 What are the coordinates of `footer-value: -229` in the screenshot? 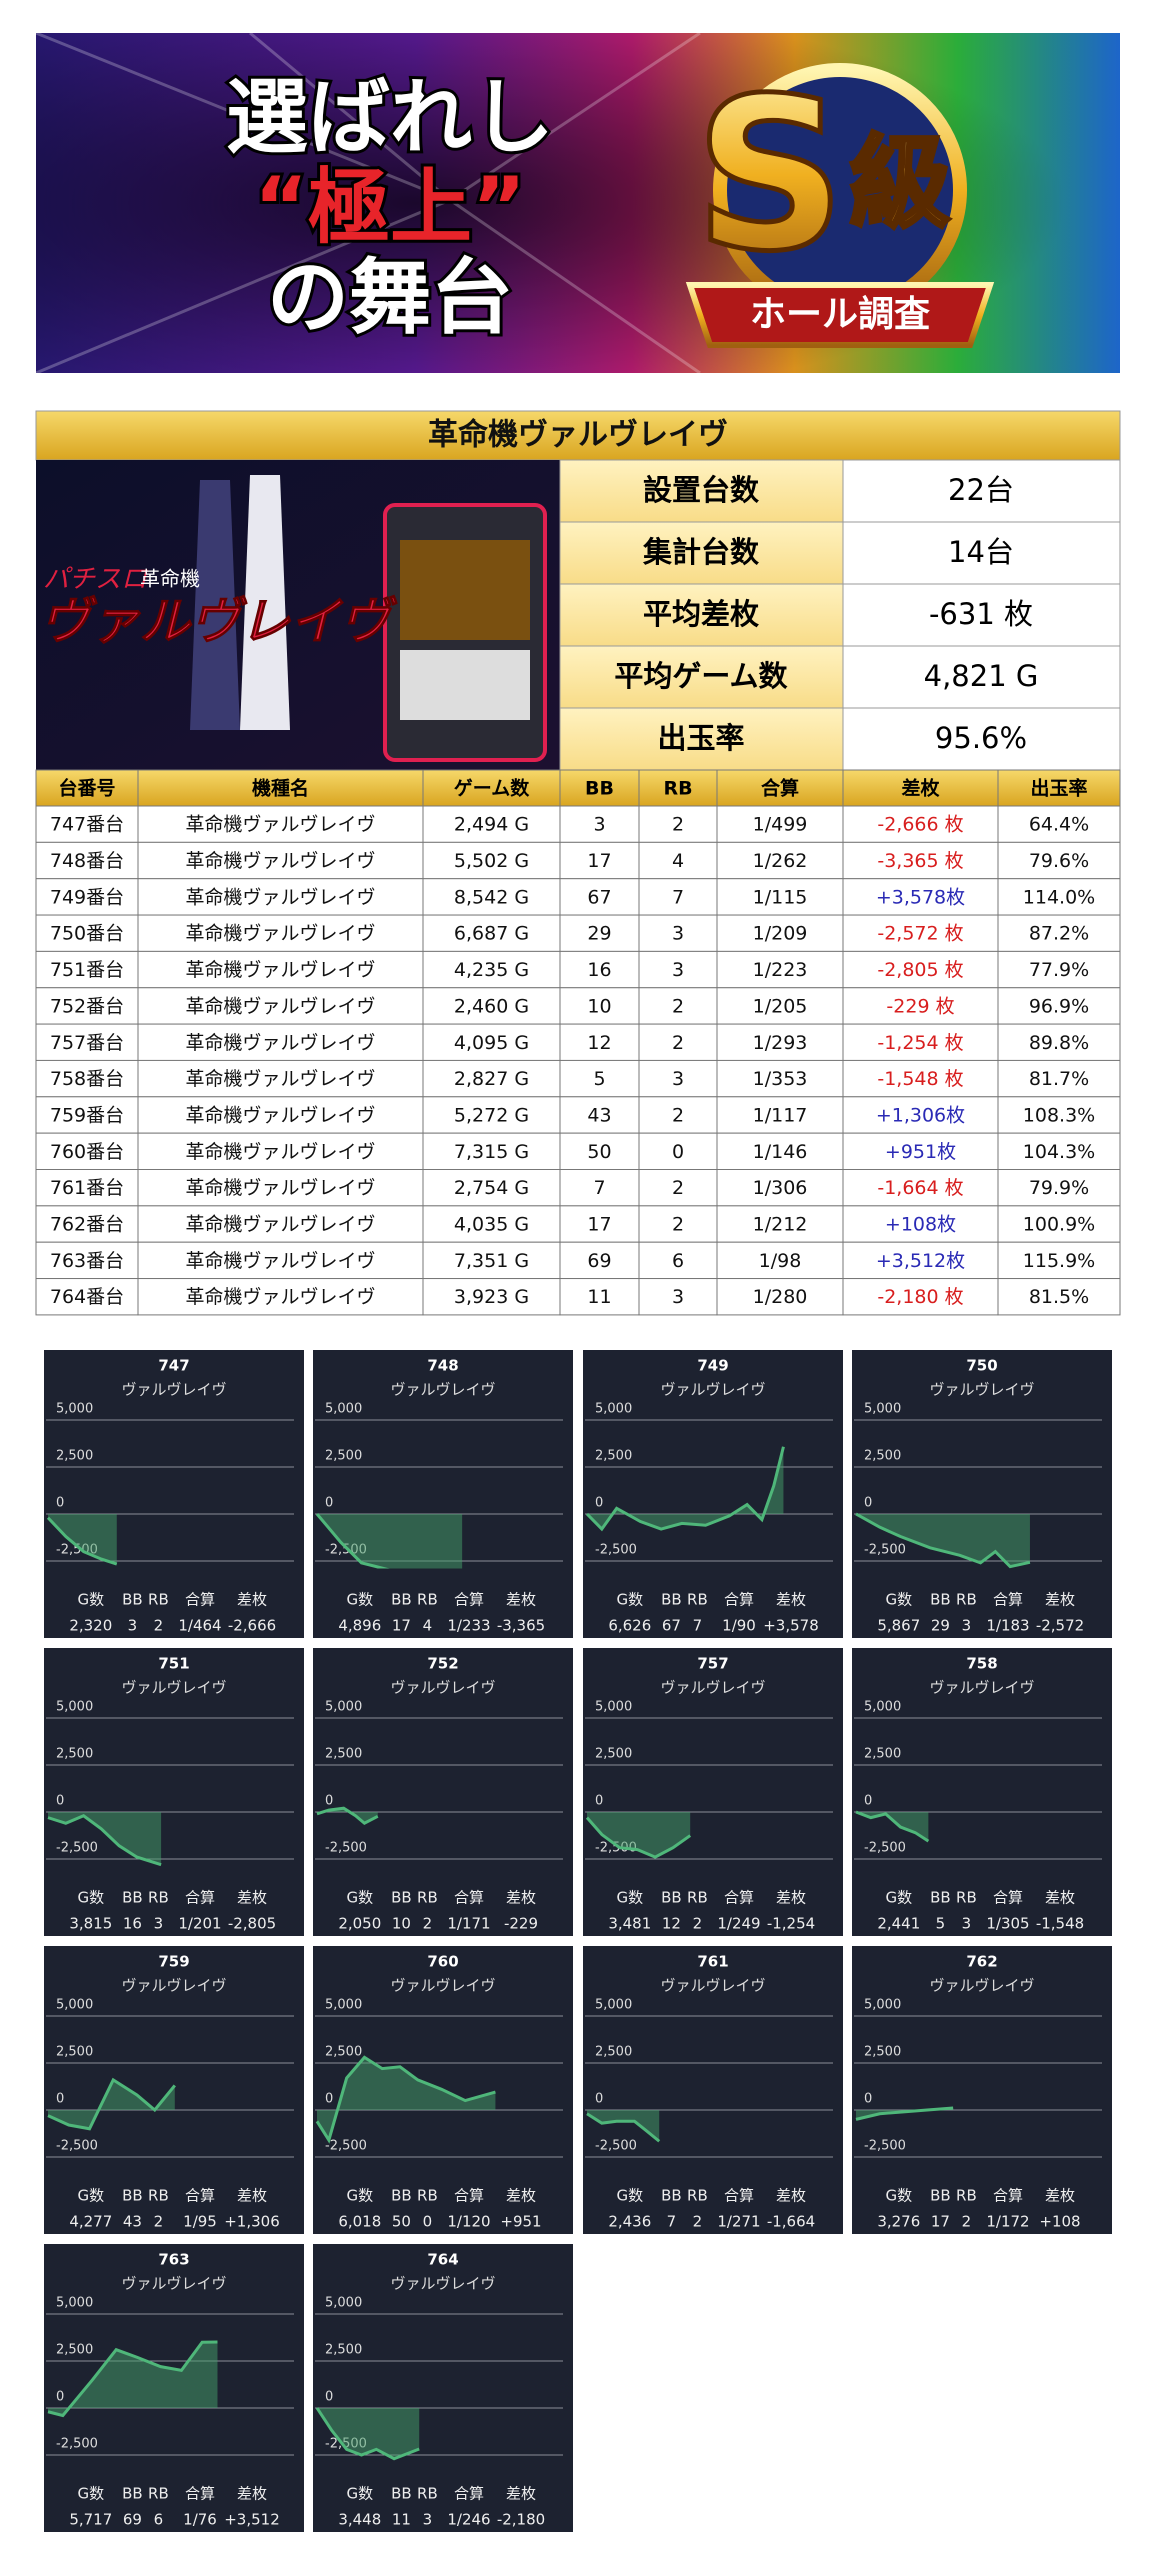 It's located at (521, 1924).